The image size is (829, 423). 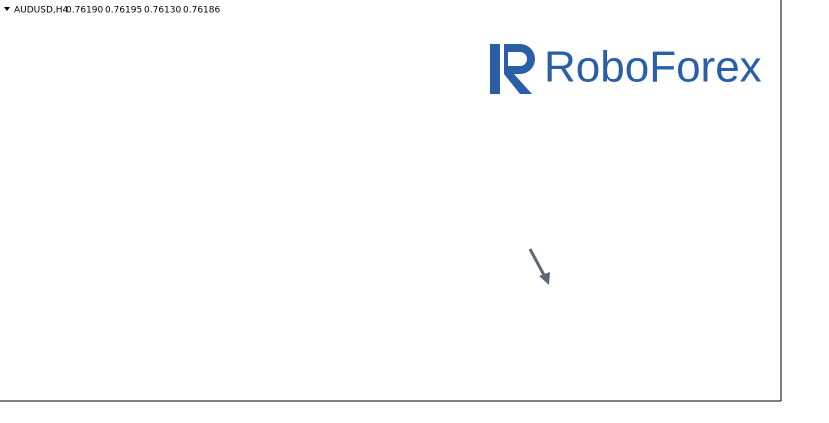 I want to click on header-price: 0.76195, so click(x=123, y=11).